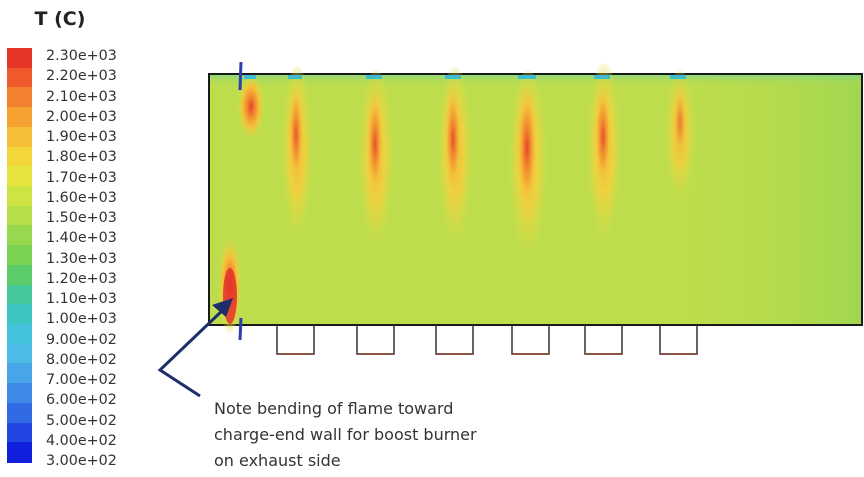 The height and width of the screenshot is (477, 864). I want to click on exhaust-ports, so click(487, 340).